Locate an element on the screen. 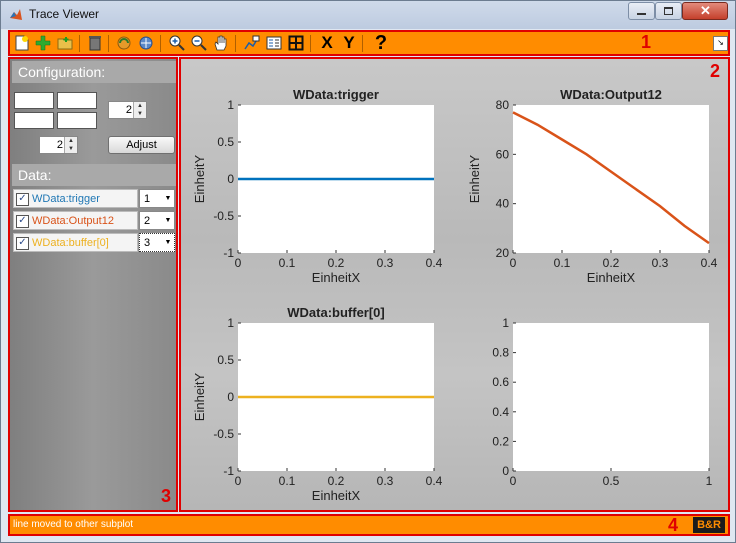 Image resolution: width=736 pixels, height=543 pixels. minimize-button is located at coordinates (641, 11).